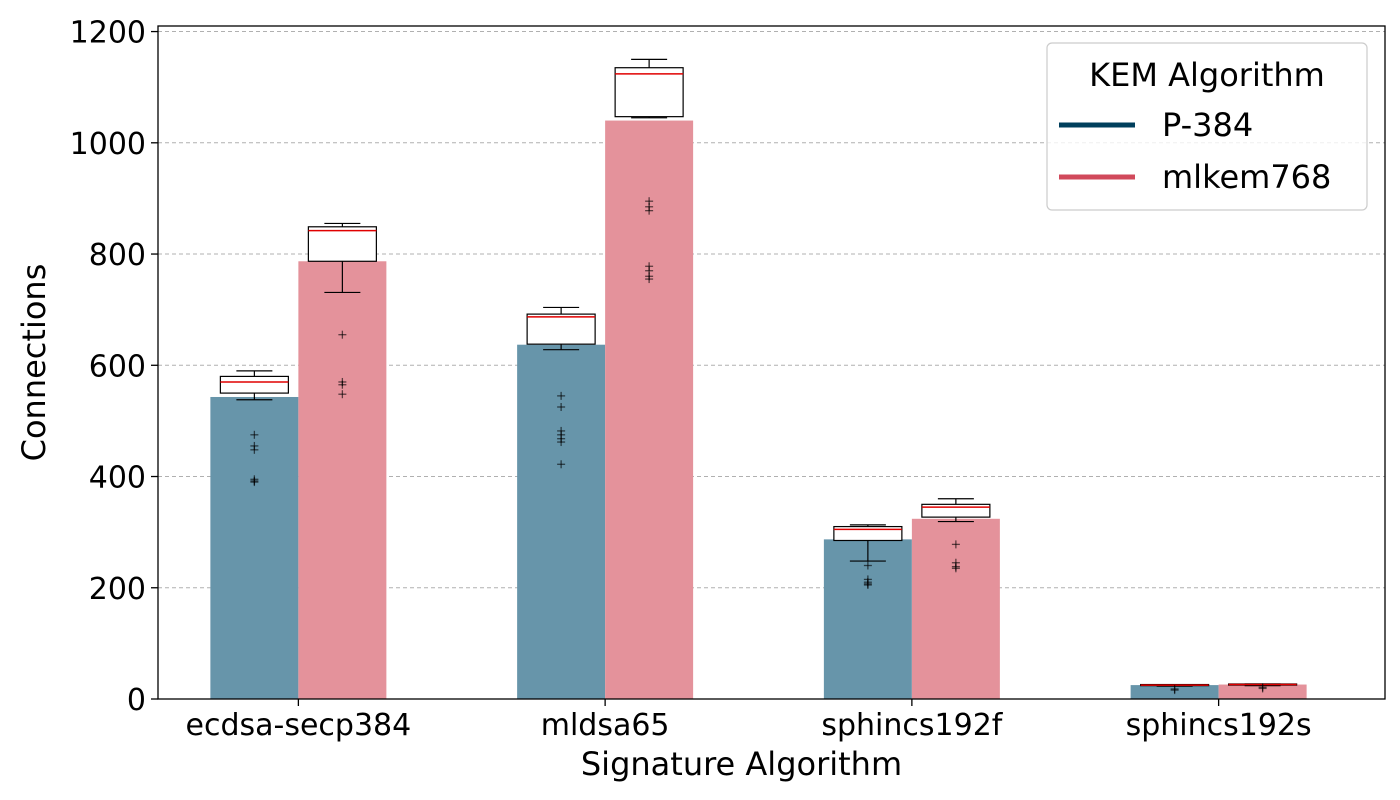 This screenshot has height=800, width=1400. Describe the element at coordinates (117, 478) in the screenshot. I see `y-tick-label: 400` at that location.